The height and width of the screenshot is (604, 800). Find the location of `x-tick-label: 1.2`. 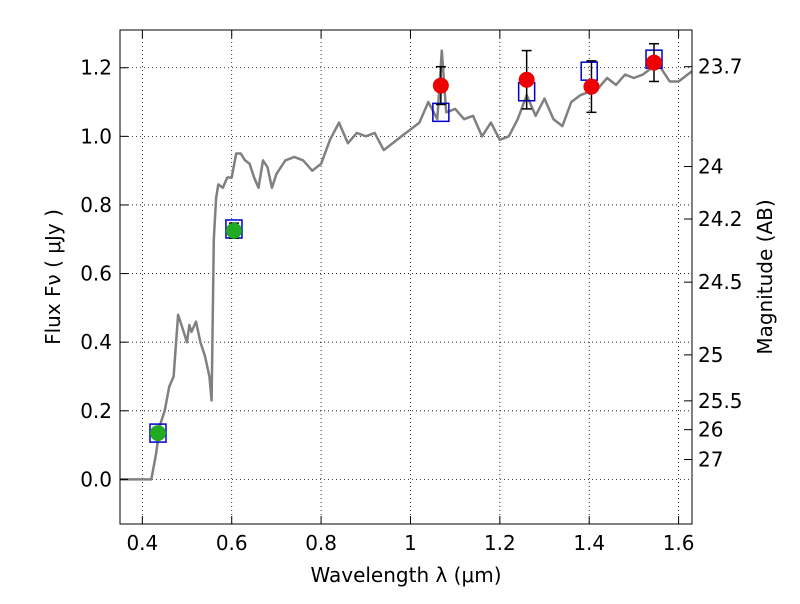

x-tick-label: 1.2 is located at coordinates (500, 543).